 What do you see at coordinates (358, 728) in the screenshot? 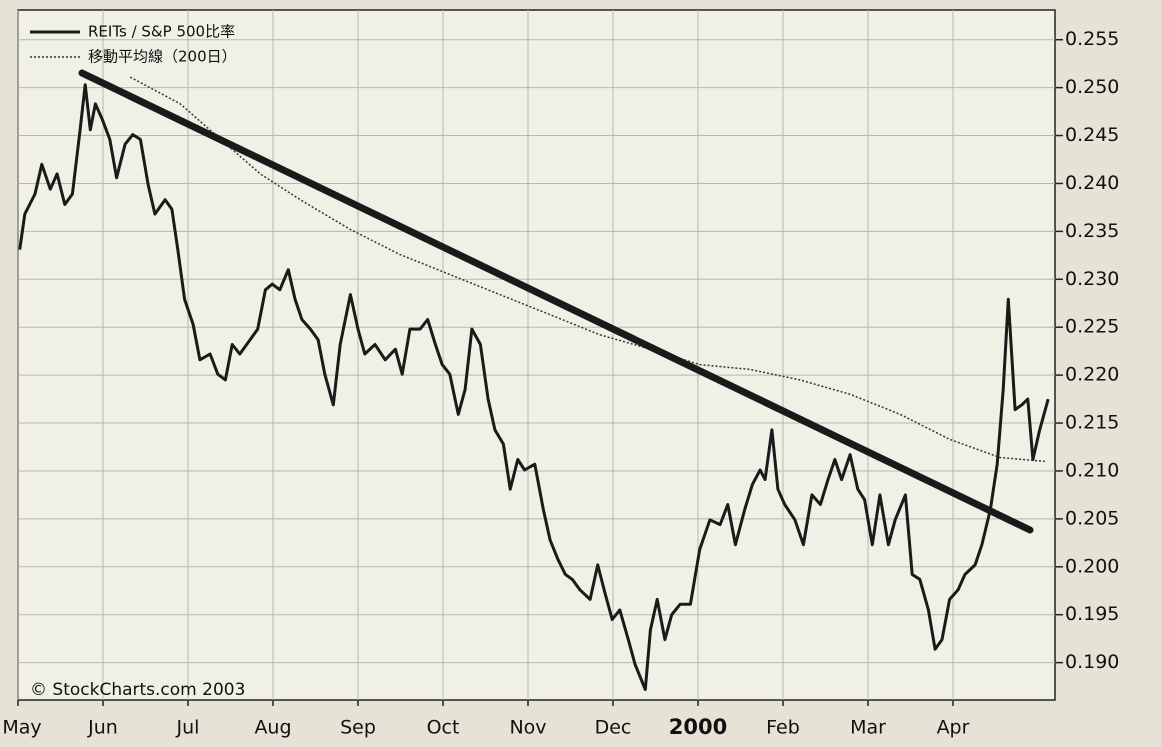
I see `x-tick-label: Sep` at bounding box center [358, 728].